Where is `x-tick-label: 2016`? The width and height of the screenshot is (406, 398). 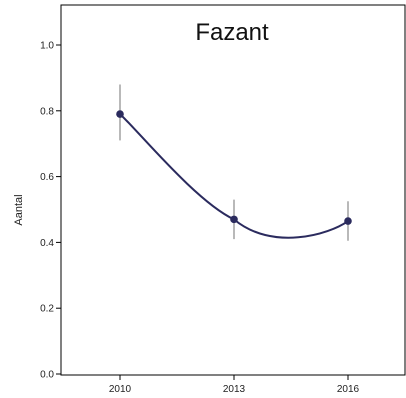
x-tick-label: 2016 is located at coordinates (348, 389).